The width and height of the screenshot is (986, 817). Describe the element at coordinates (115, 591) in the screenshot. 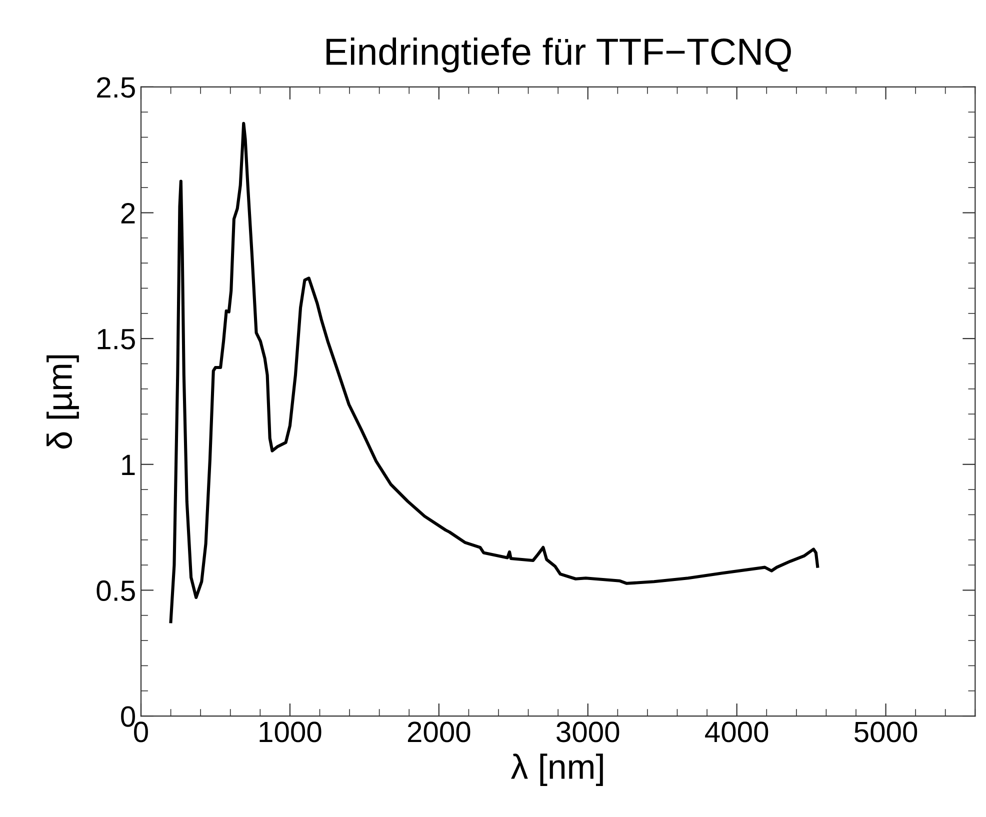

I see `y-tick-label: 0.5` at that location.